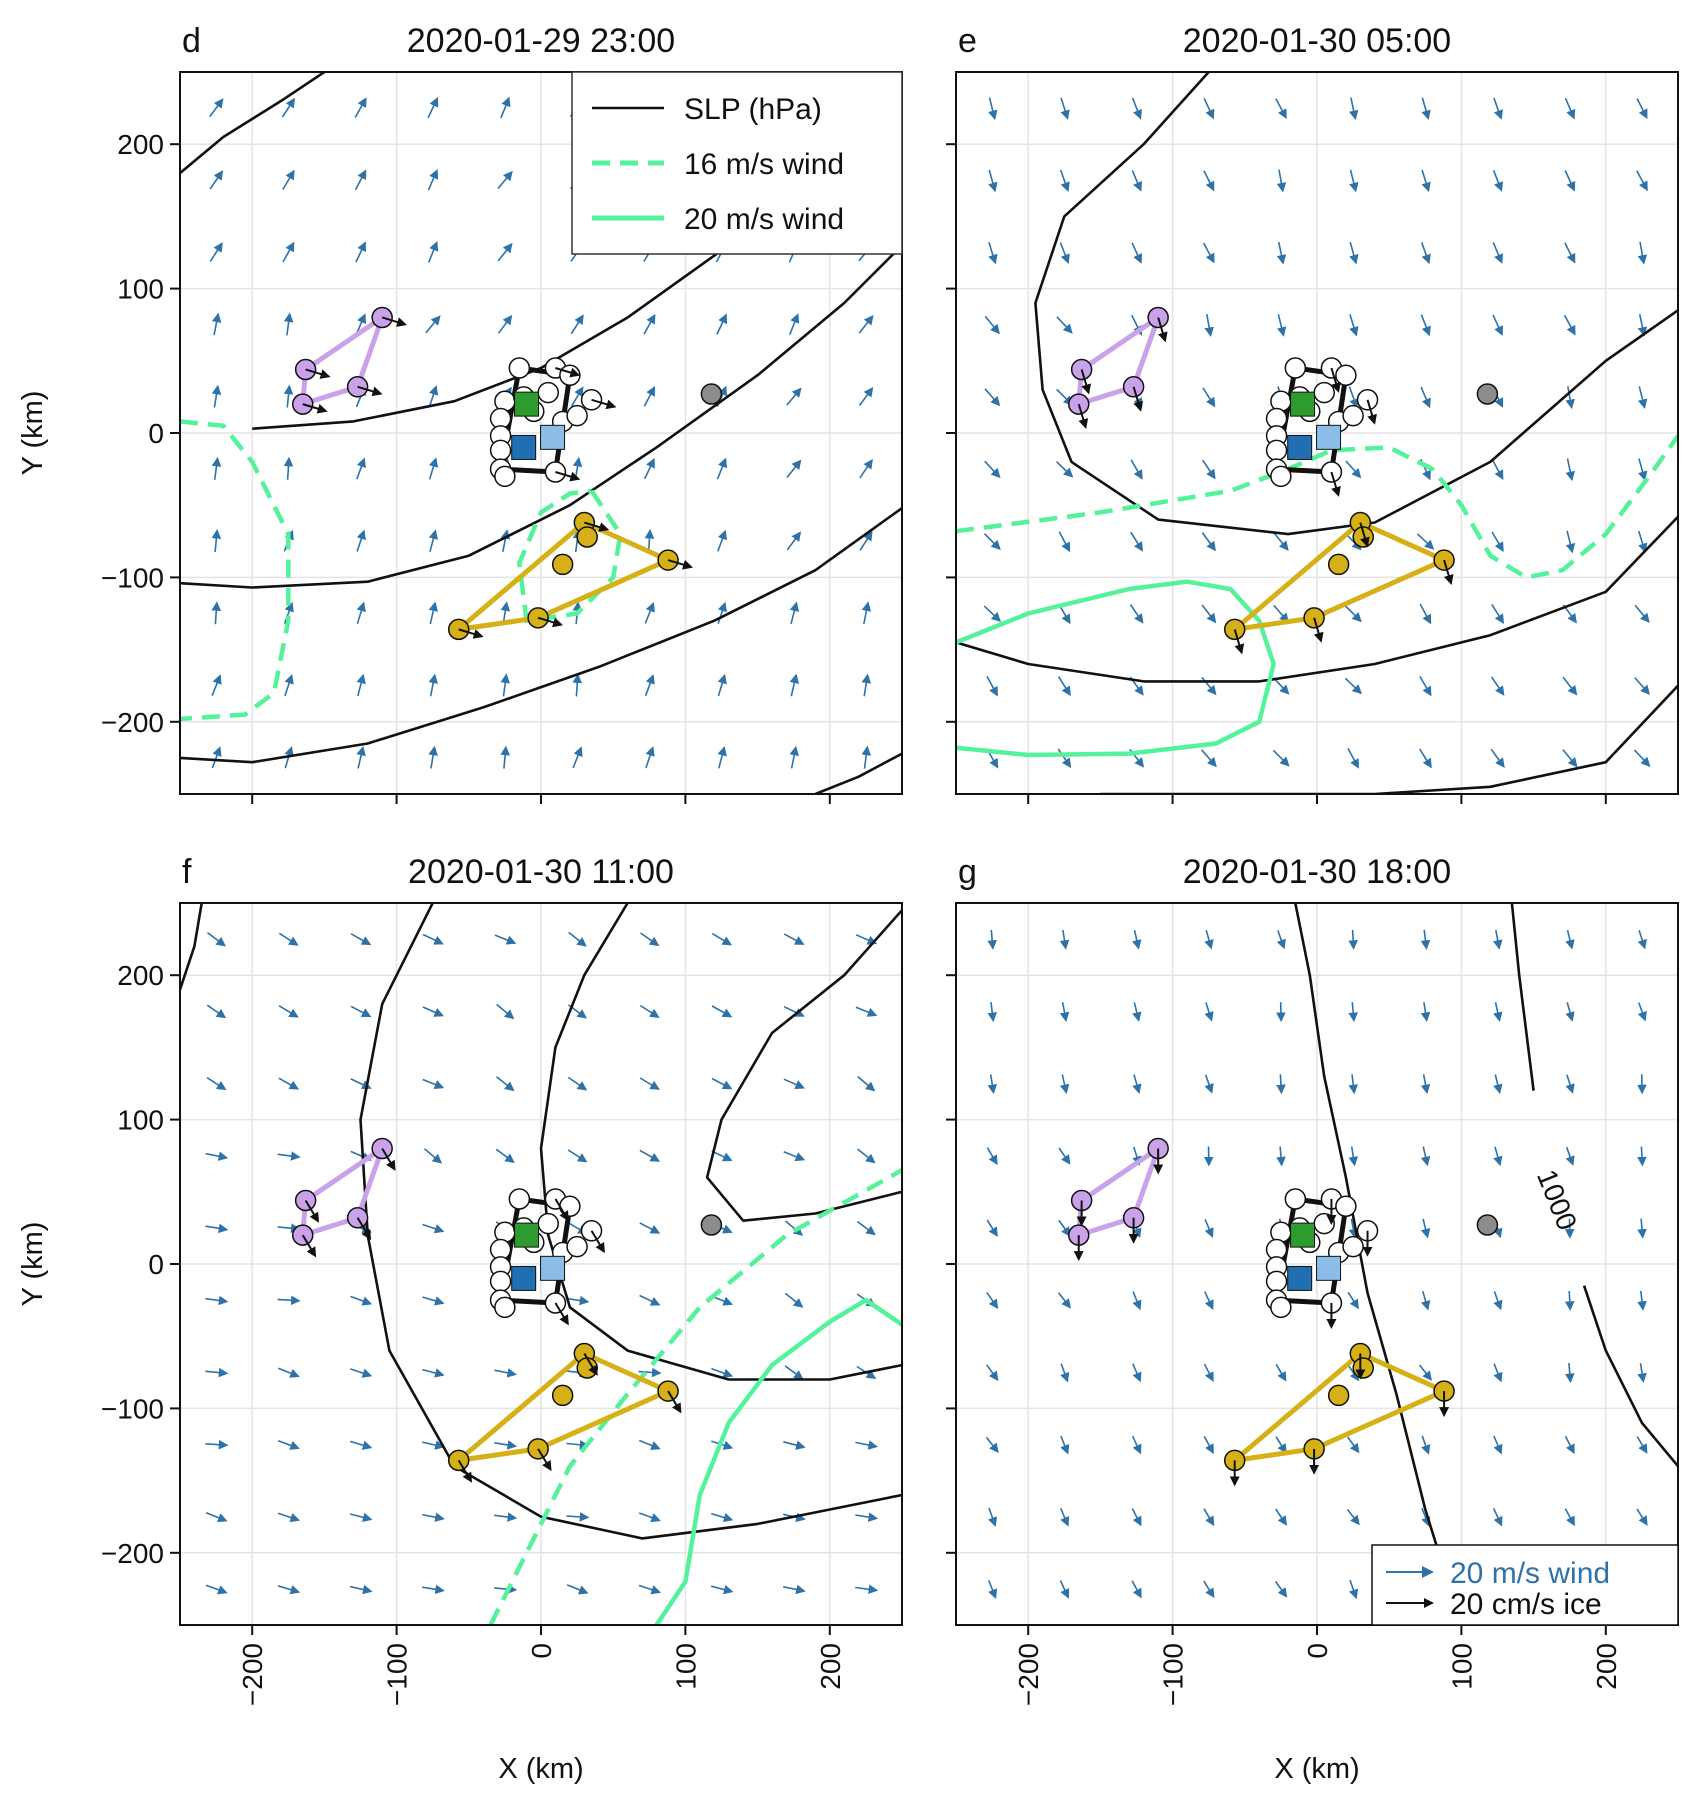  What do you see at coordinates (140, 975) in the screenshot?
I see `y-tick-label: 200` at bounding box center [140, 975].